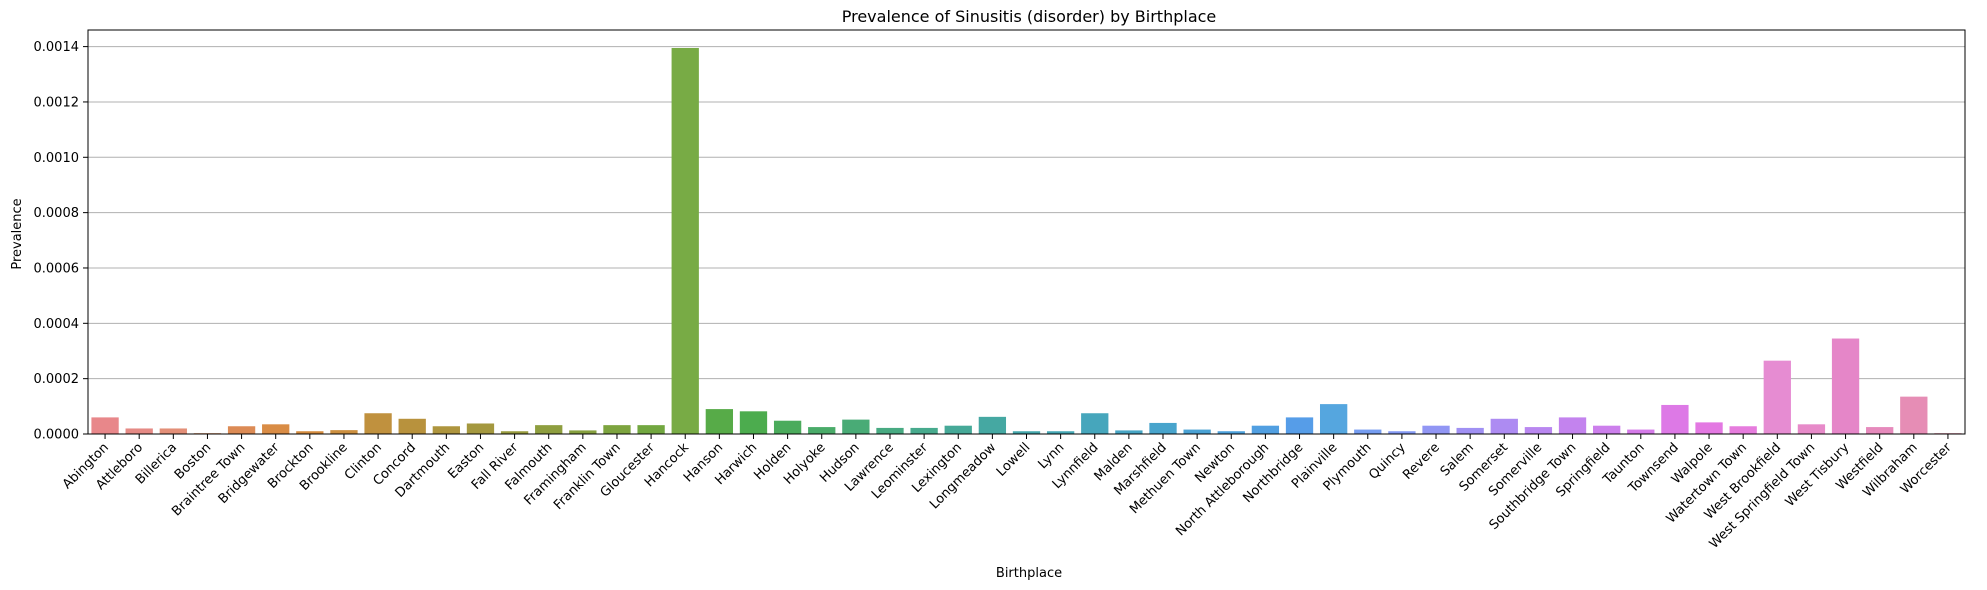 The image size is (1987, 590). I want to click on bar-brockton, so click(310, 432).